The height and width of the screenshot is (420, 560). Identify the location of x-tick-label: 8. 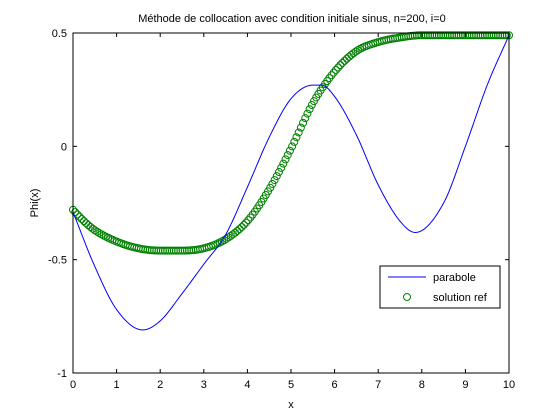
(422, 385).